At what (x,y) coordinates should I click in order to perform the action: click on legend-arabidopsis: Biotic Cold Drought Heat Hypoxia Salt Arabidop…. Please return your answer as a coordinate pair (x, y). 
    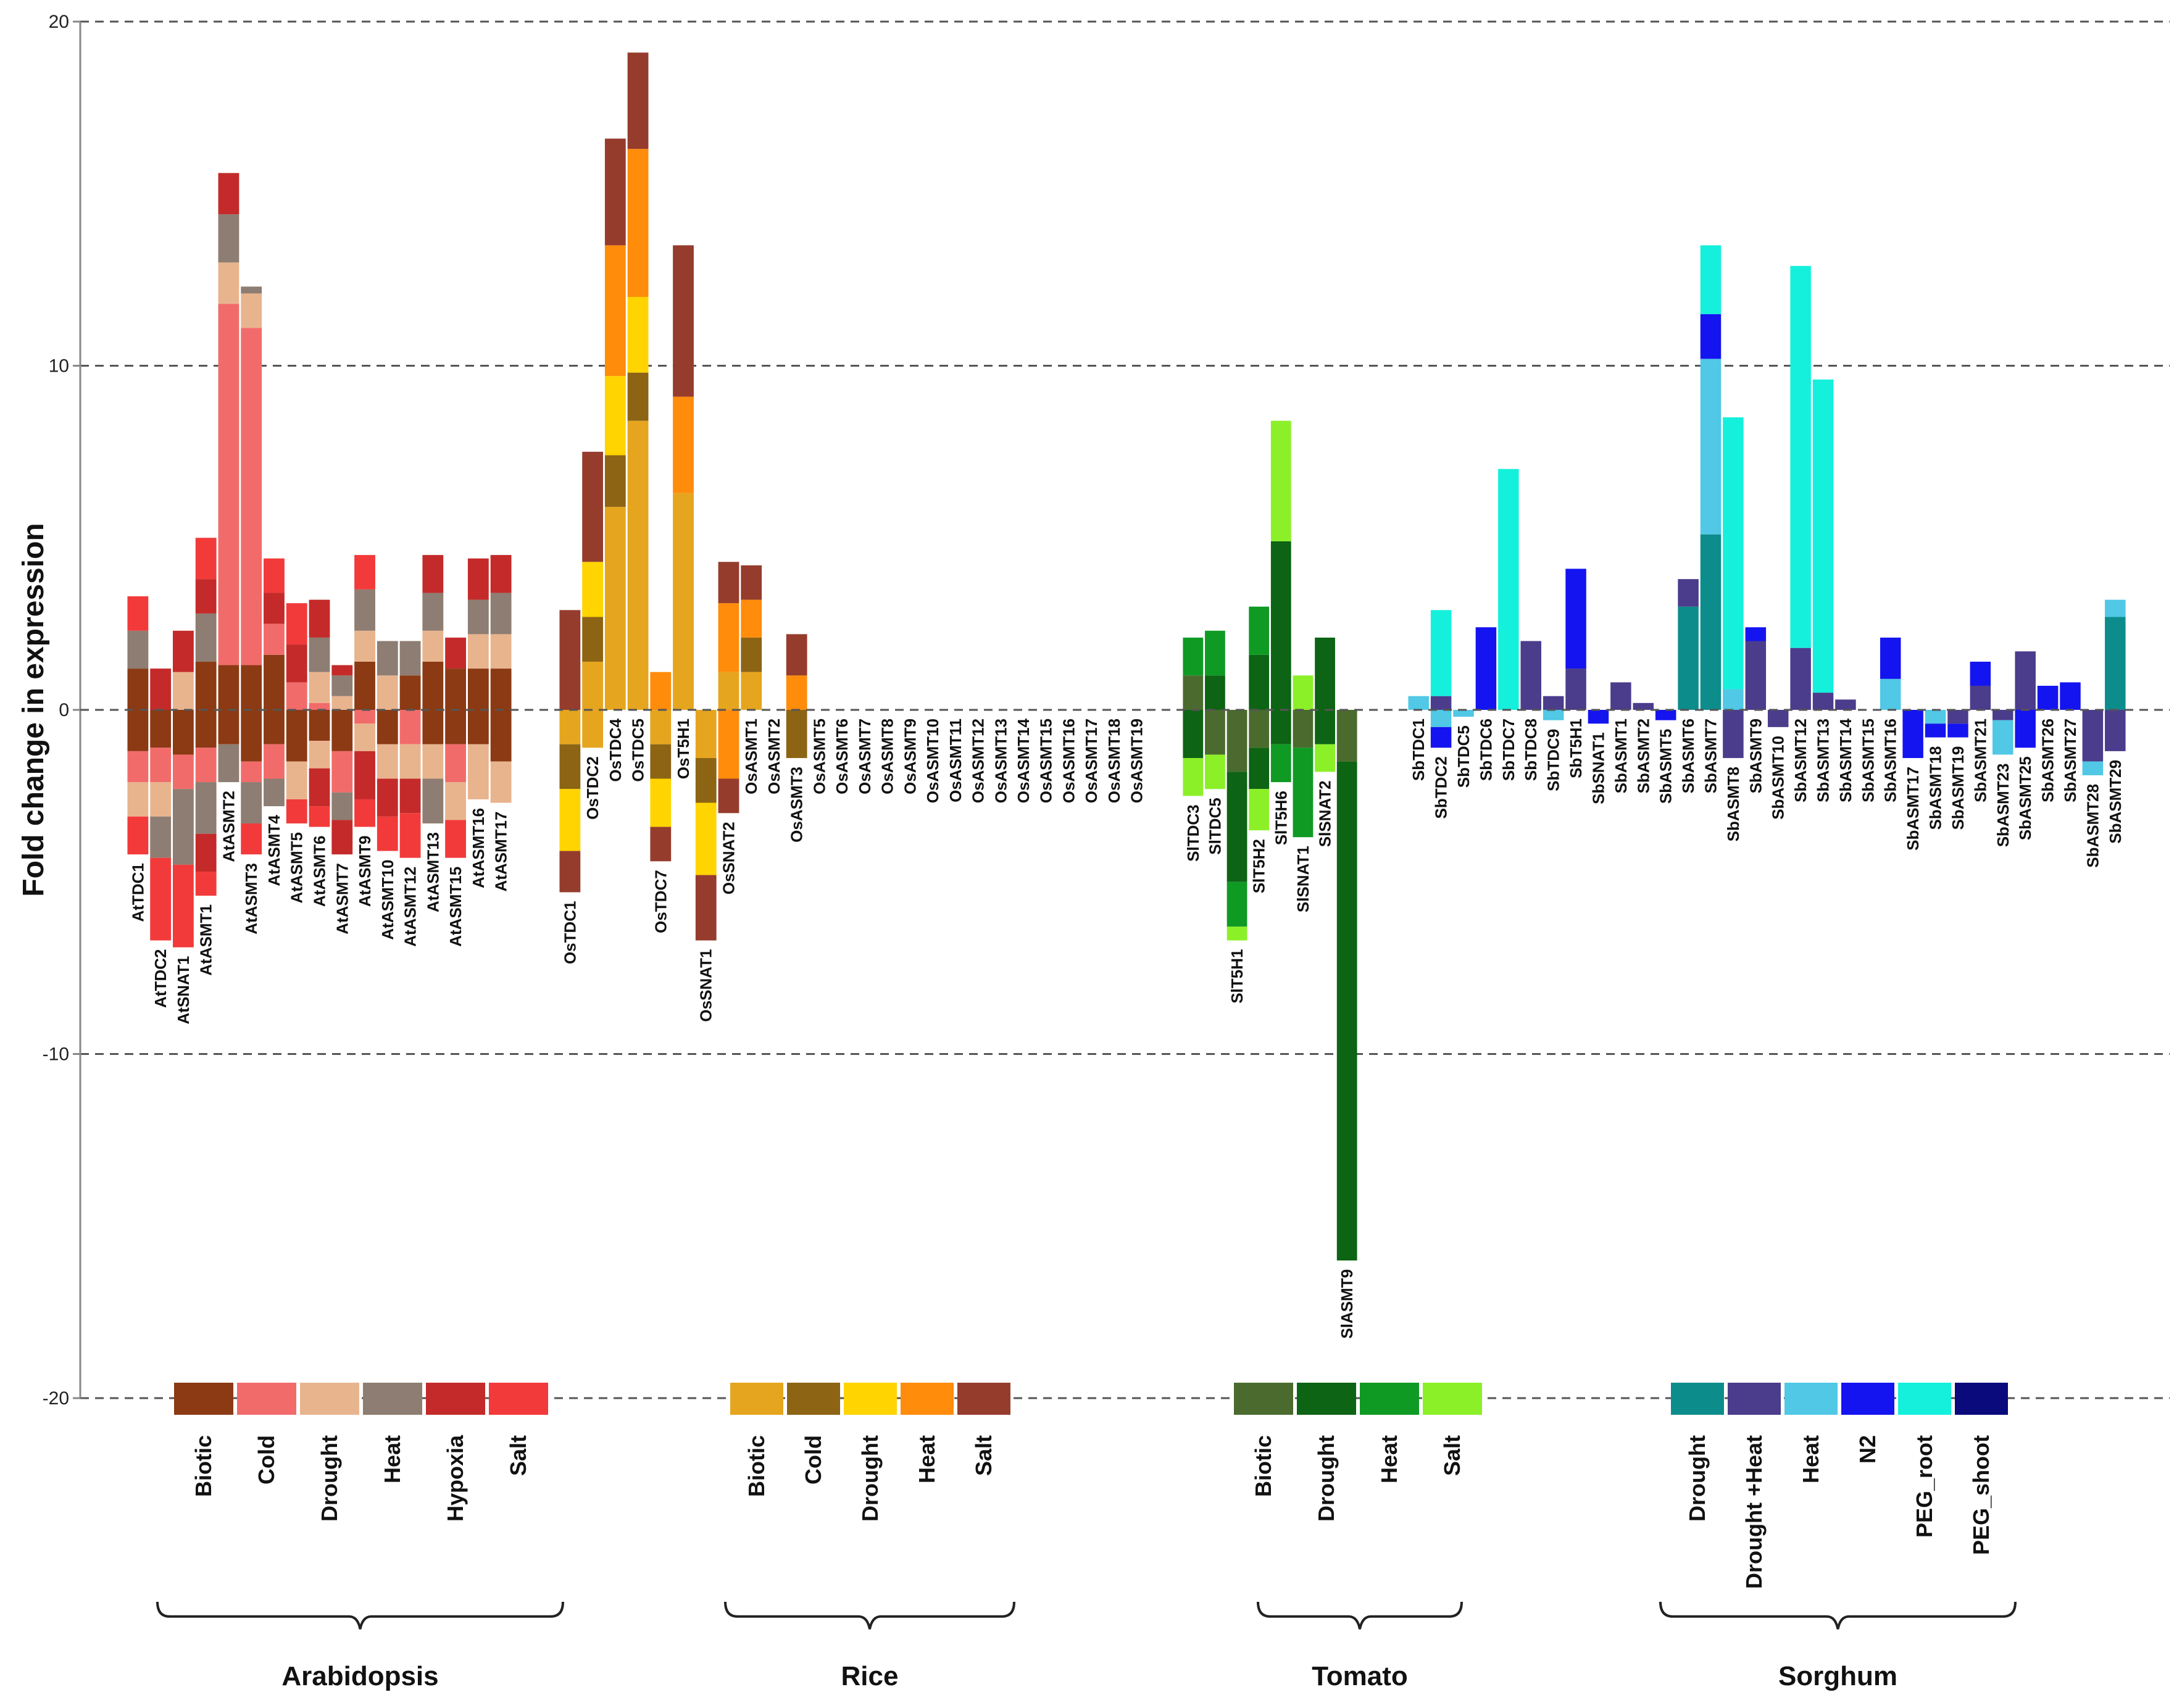
    Looking at the image, I should click on (360, 1537).